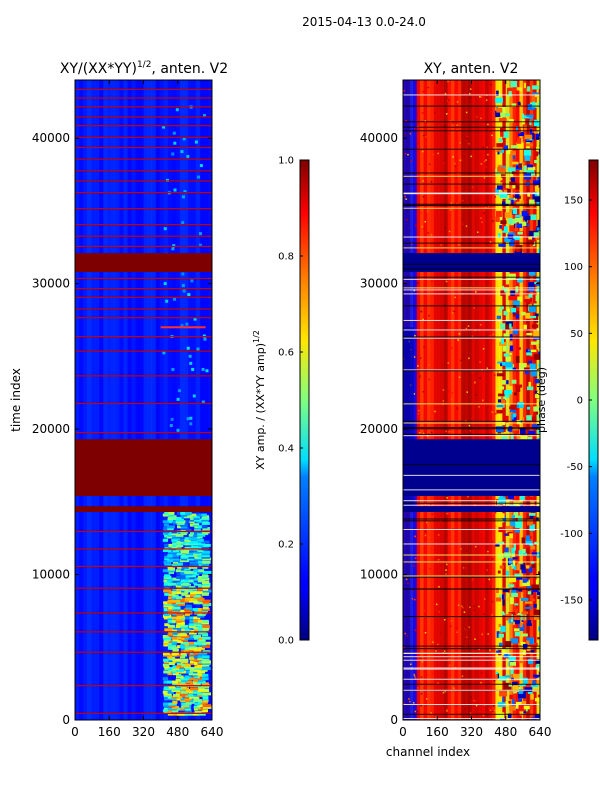 The image size is (600, 804). What do you see at coordinates (212, 732) in the screenshot?
I see `x-tick-label: 640` at bounding box center [212, 732].